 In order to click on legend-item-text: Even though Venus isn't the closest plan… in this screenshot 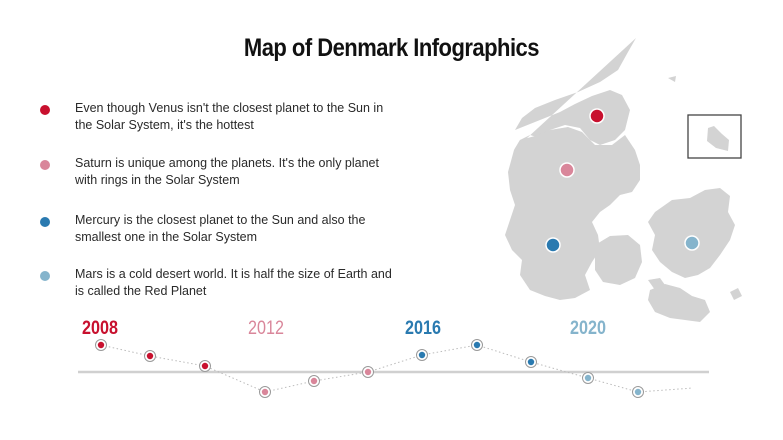, I will do `click(229, 116)`.